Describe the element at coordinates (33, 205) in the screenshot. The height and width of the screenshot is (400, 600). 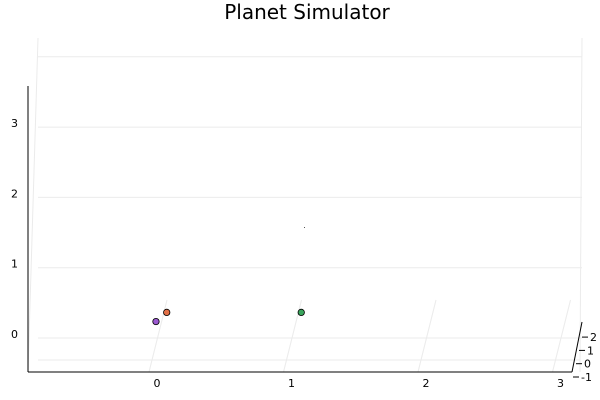
I see `gridline-left-wall` at that location.